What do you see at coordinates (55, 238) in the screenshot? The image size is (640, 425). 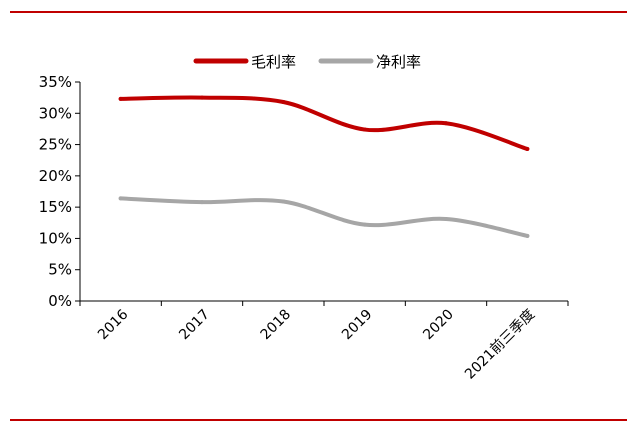 I see `y-tick-label: 10%` at bounding box center [55, 238].